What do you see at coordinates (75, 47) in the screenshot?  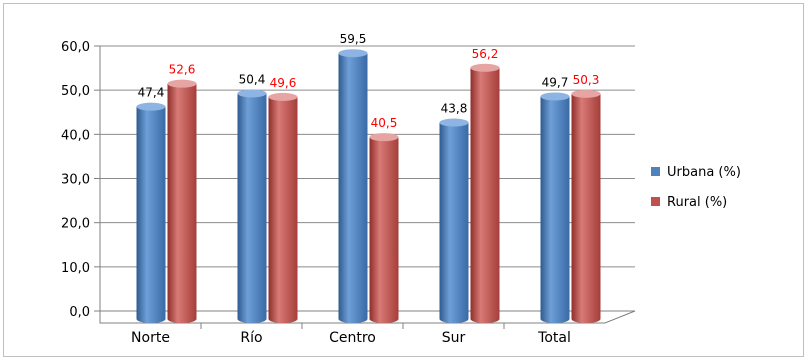 I see `y-tick-label: 60,0` at bounding box center [75, 47].